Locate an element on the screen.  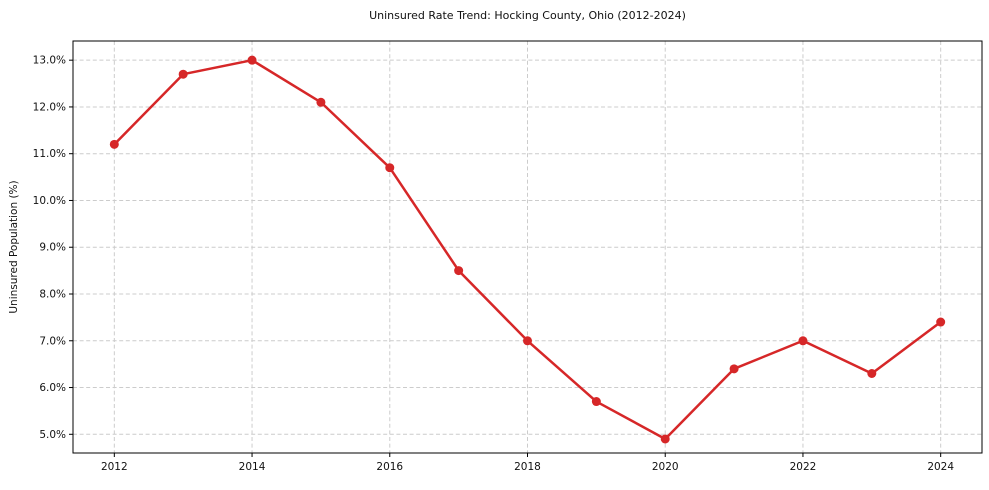
y-tick-label: 13.0% is located at coordinates (49, 61).